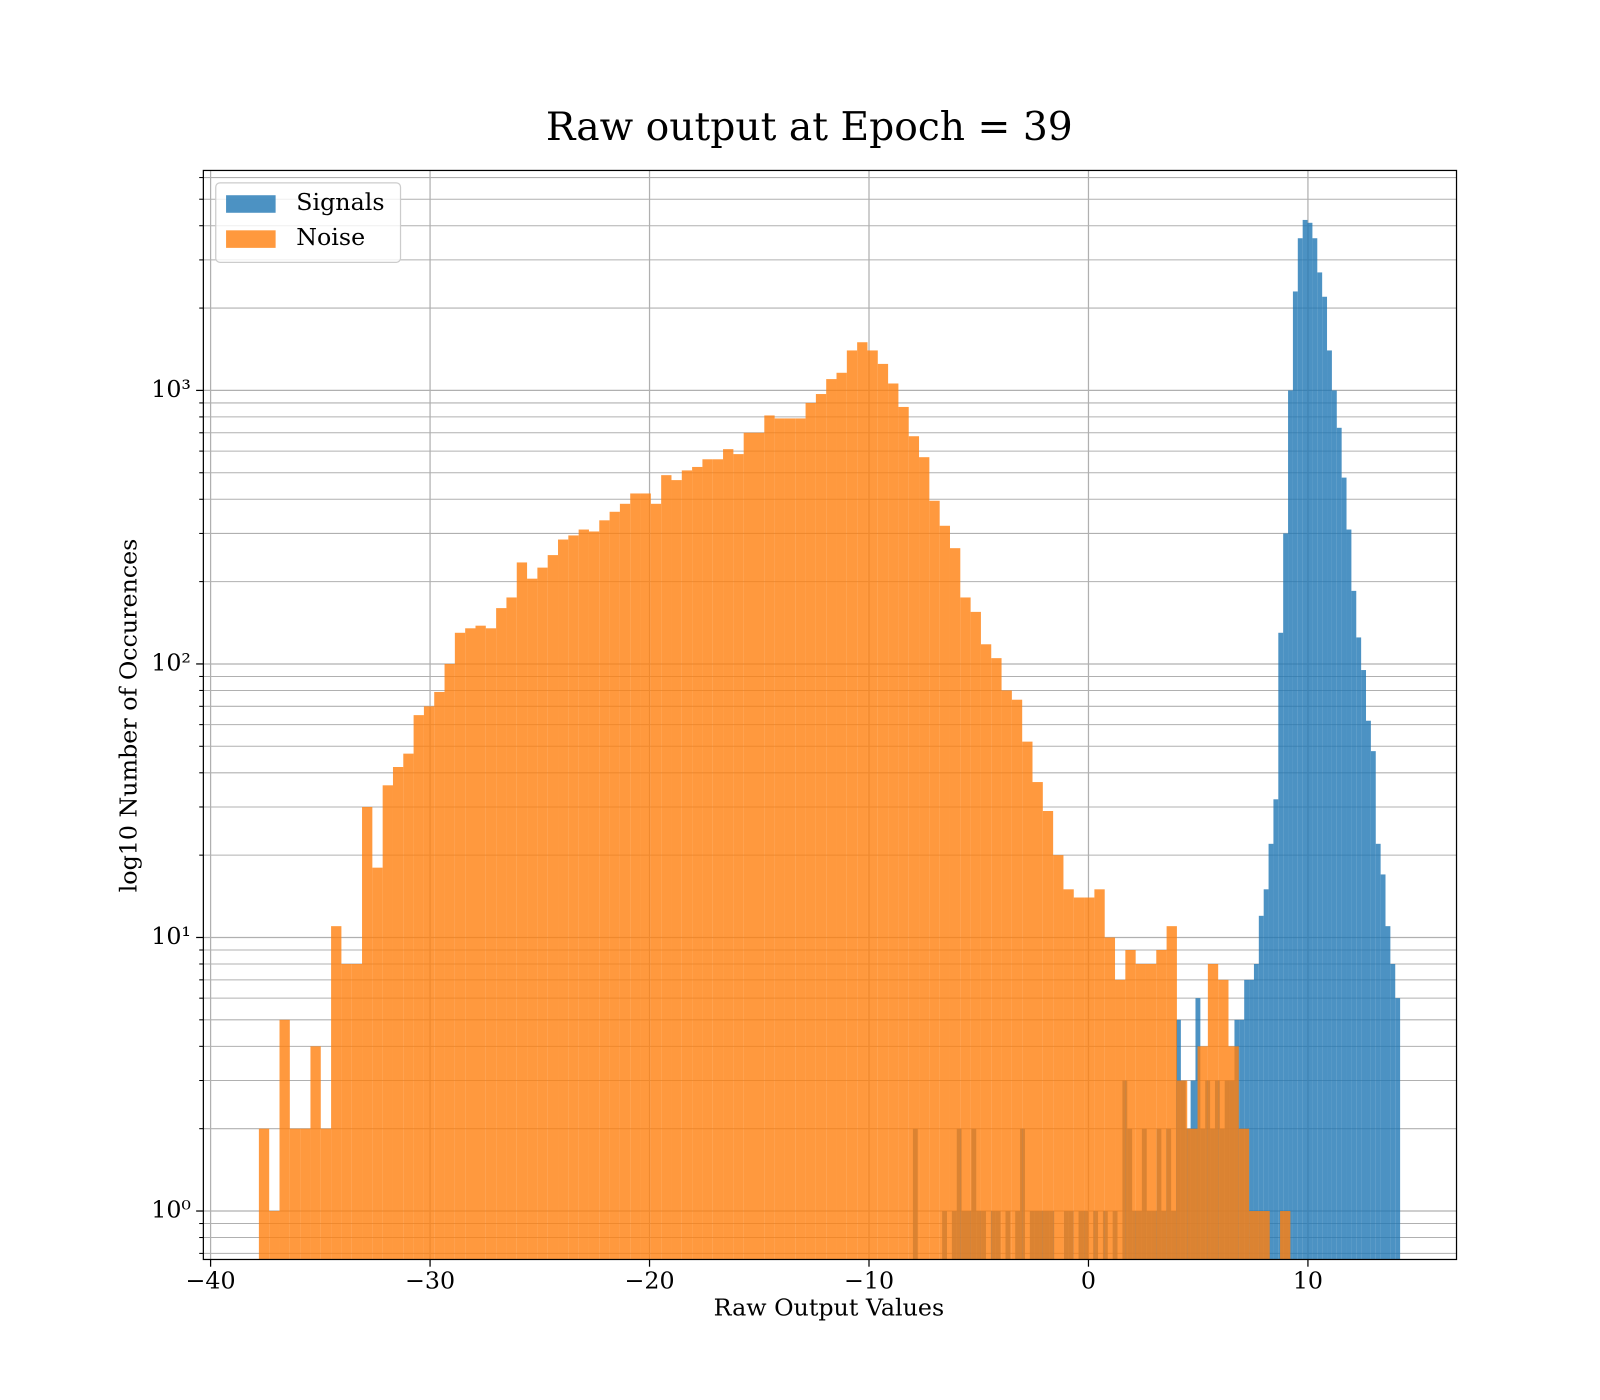  I want to click on y-tick-label: 10¹, so click(171, 936).